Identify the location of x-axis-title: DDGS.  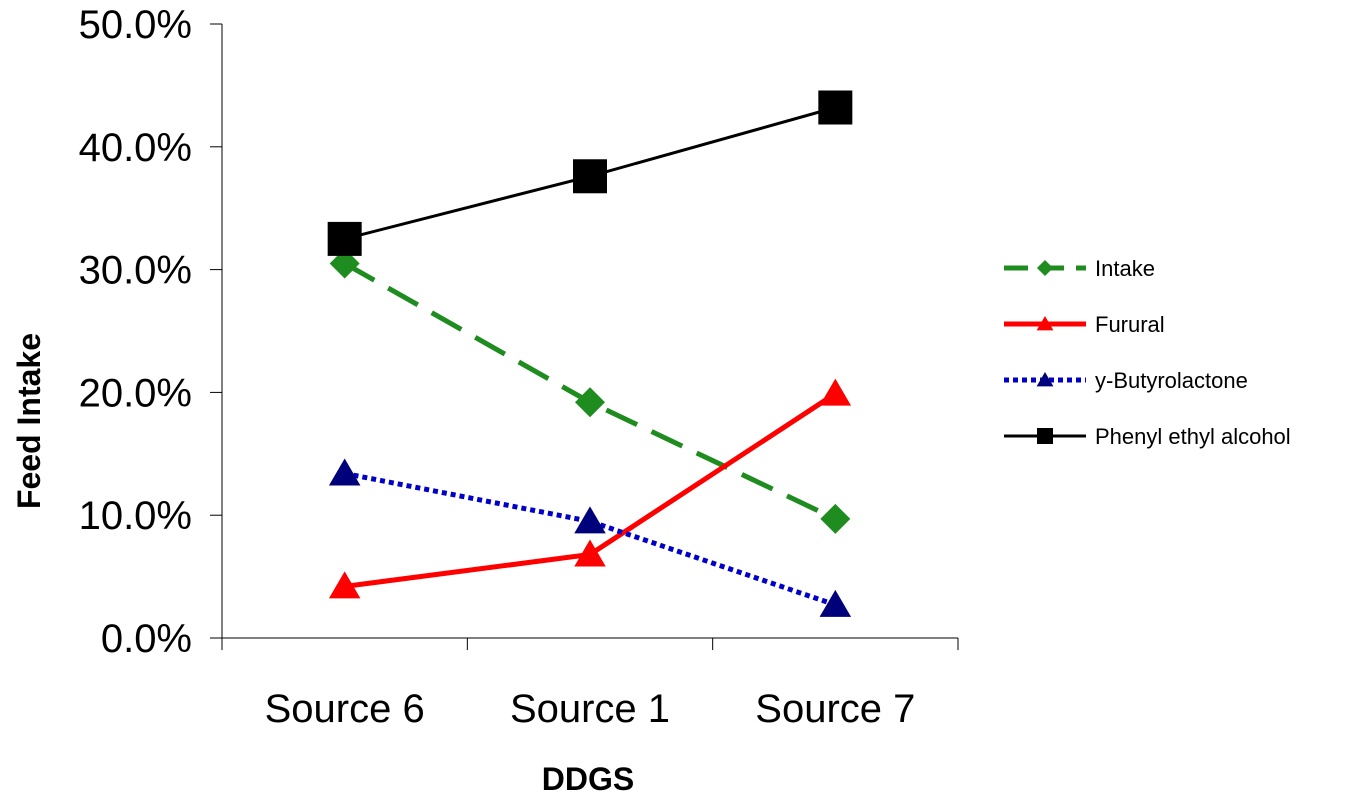
(588, 779).